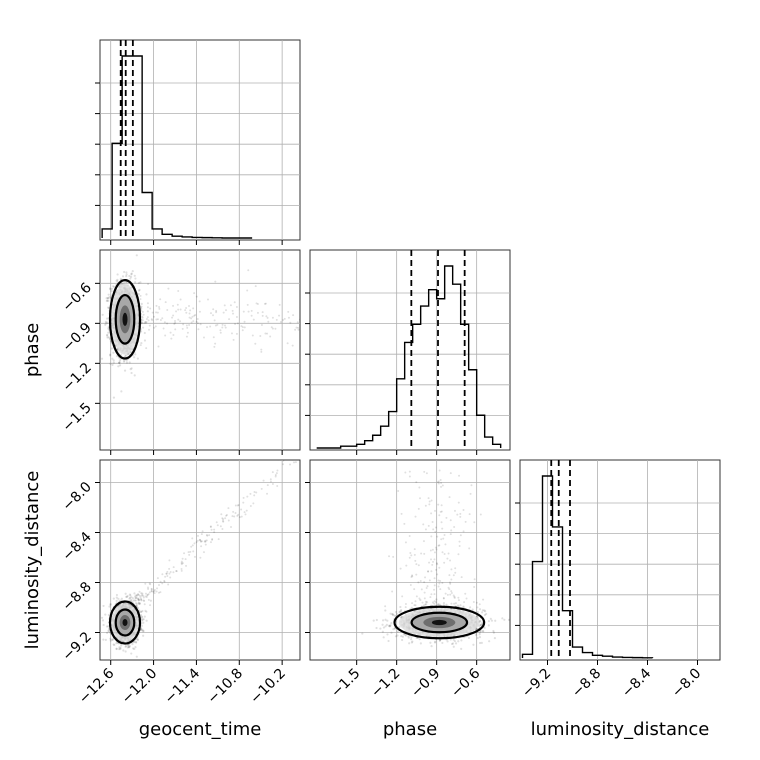 The width and height of the screenshot is (760, 760). Describe the element at coordinates (198, 142) in the screenshot. I see `histogram-geocent-time` at that location.